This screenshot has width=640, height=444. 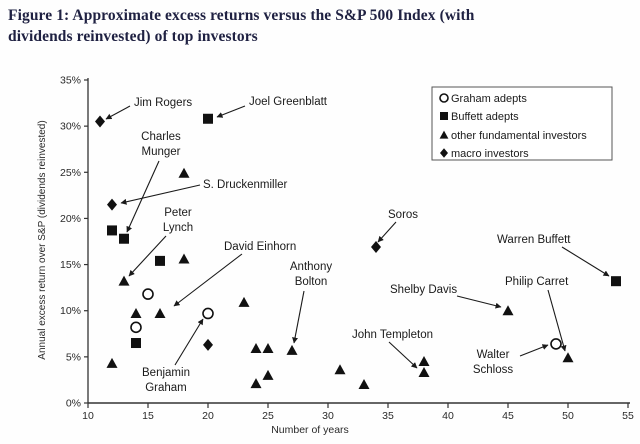 I want to click on point-macro-investors, so click(x=208, y=344).